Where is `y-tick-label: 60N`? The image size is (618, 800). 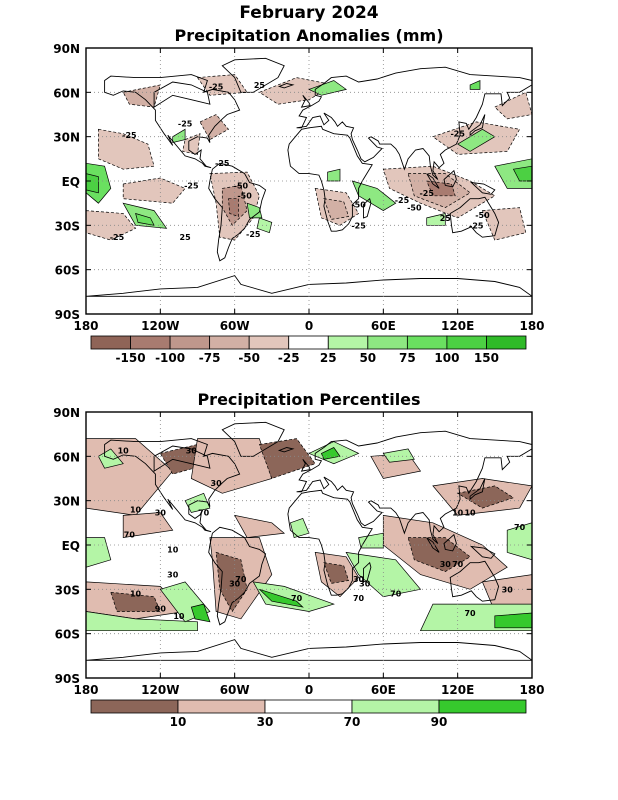 y-tick-label: 60N is located at coordinates (66, 457).